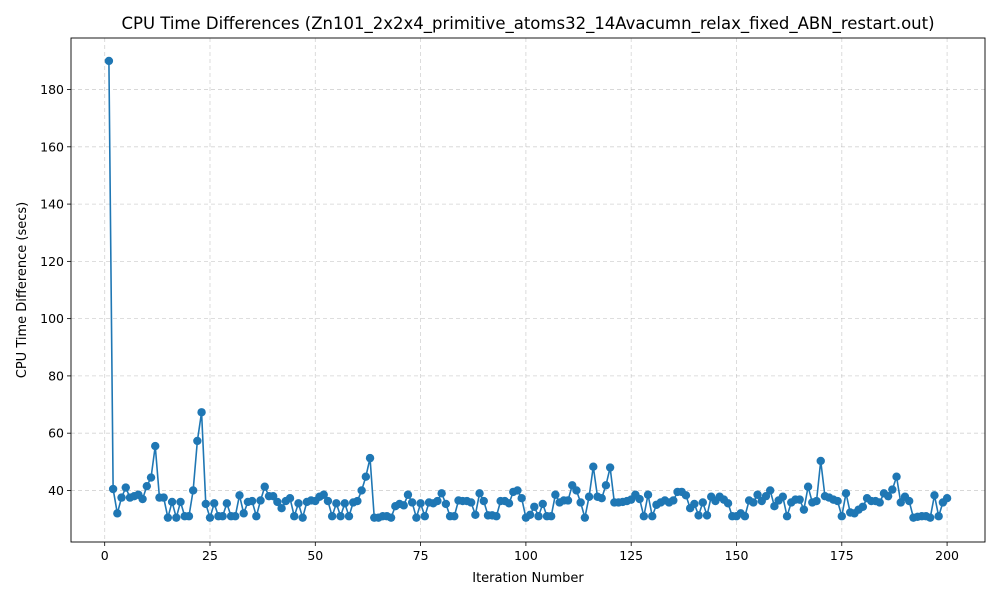 The height and width of the screenshot is (600, 1000). I want to click on x-tick-label: 50, so click(315, 555).